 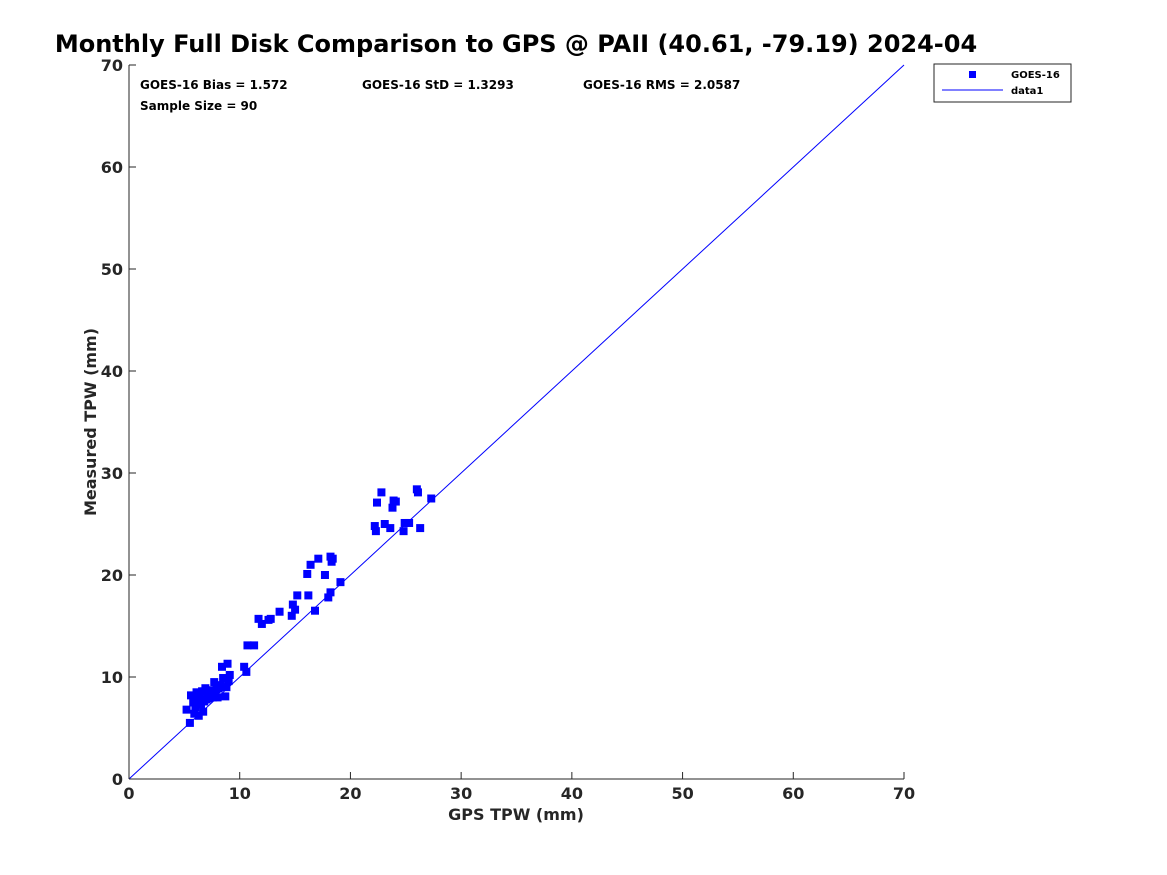 What do you see at coordinates (1035, 75) in the screenshot?
I see `legend-label-goes16: GOES-16` at bounding box center [1035, 75].